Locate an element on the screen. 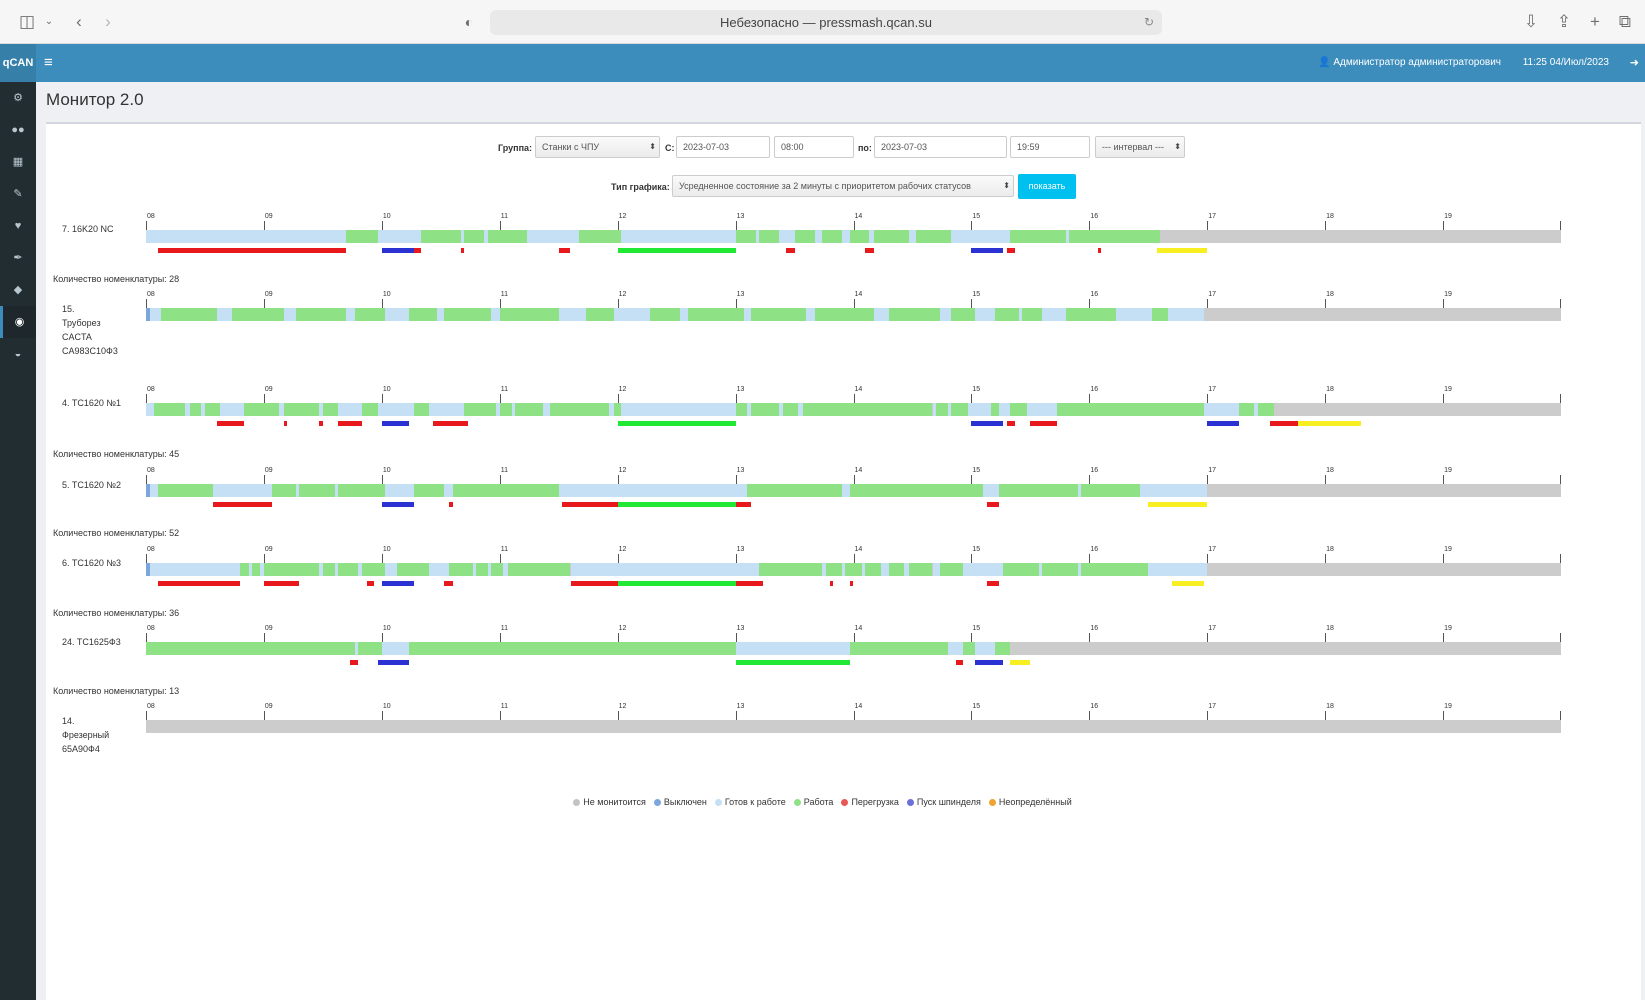  to-date-input: 2023-07-03 is located at coordinates (940, 147).